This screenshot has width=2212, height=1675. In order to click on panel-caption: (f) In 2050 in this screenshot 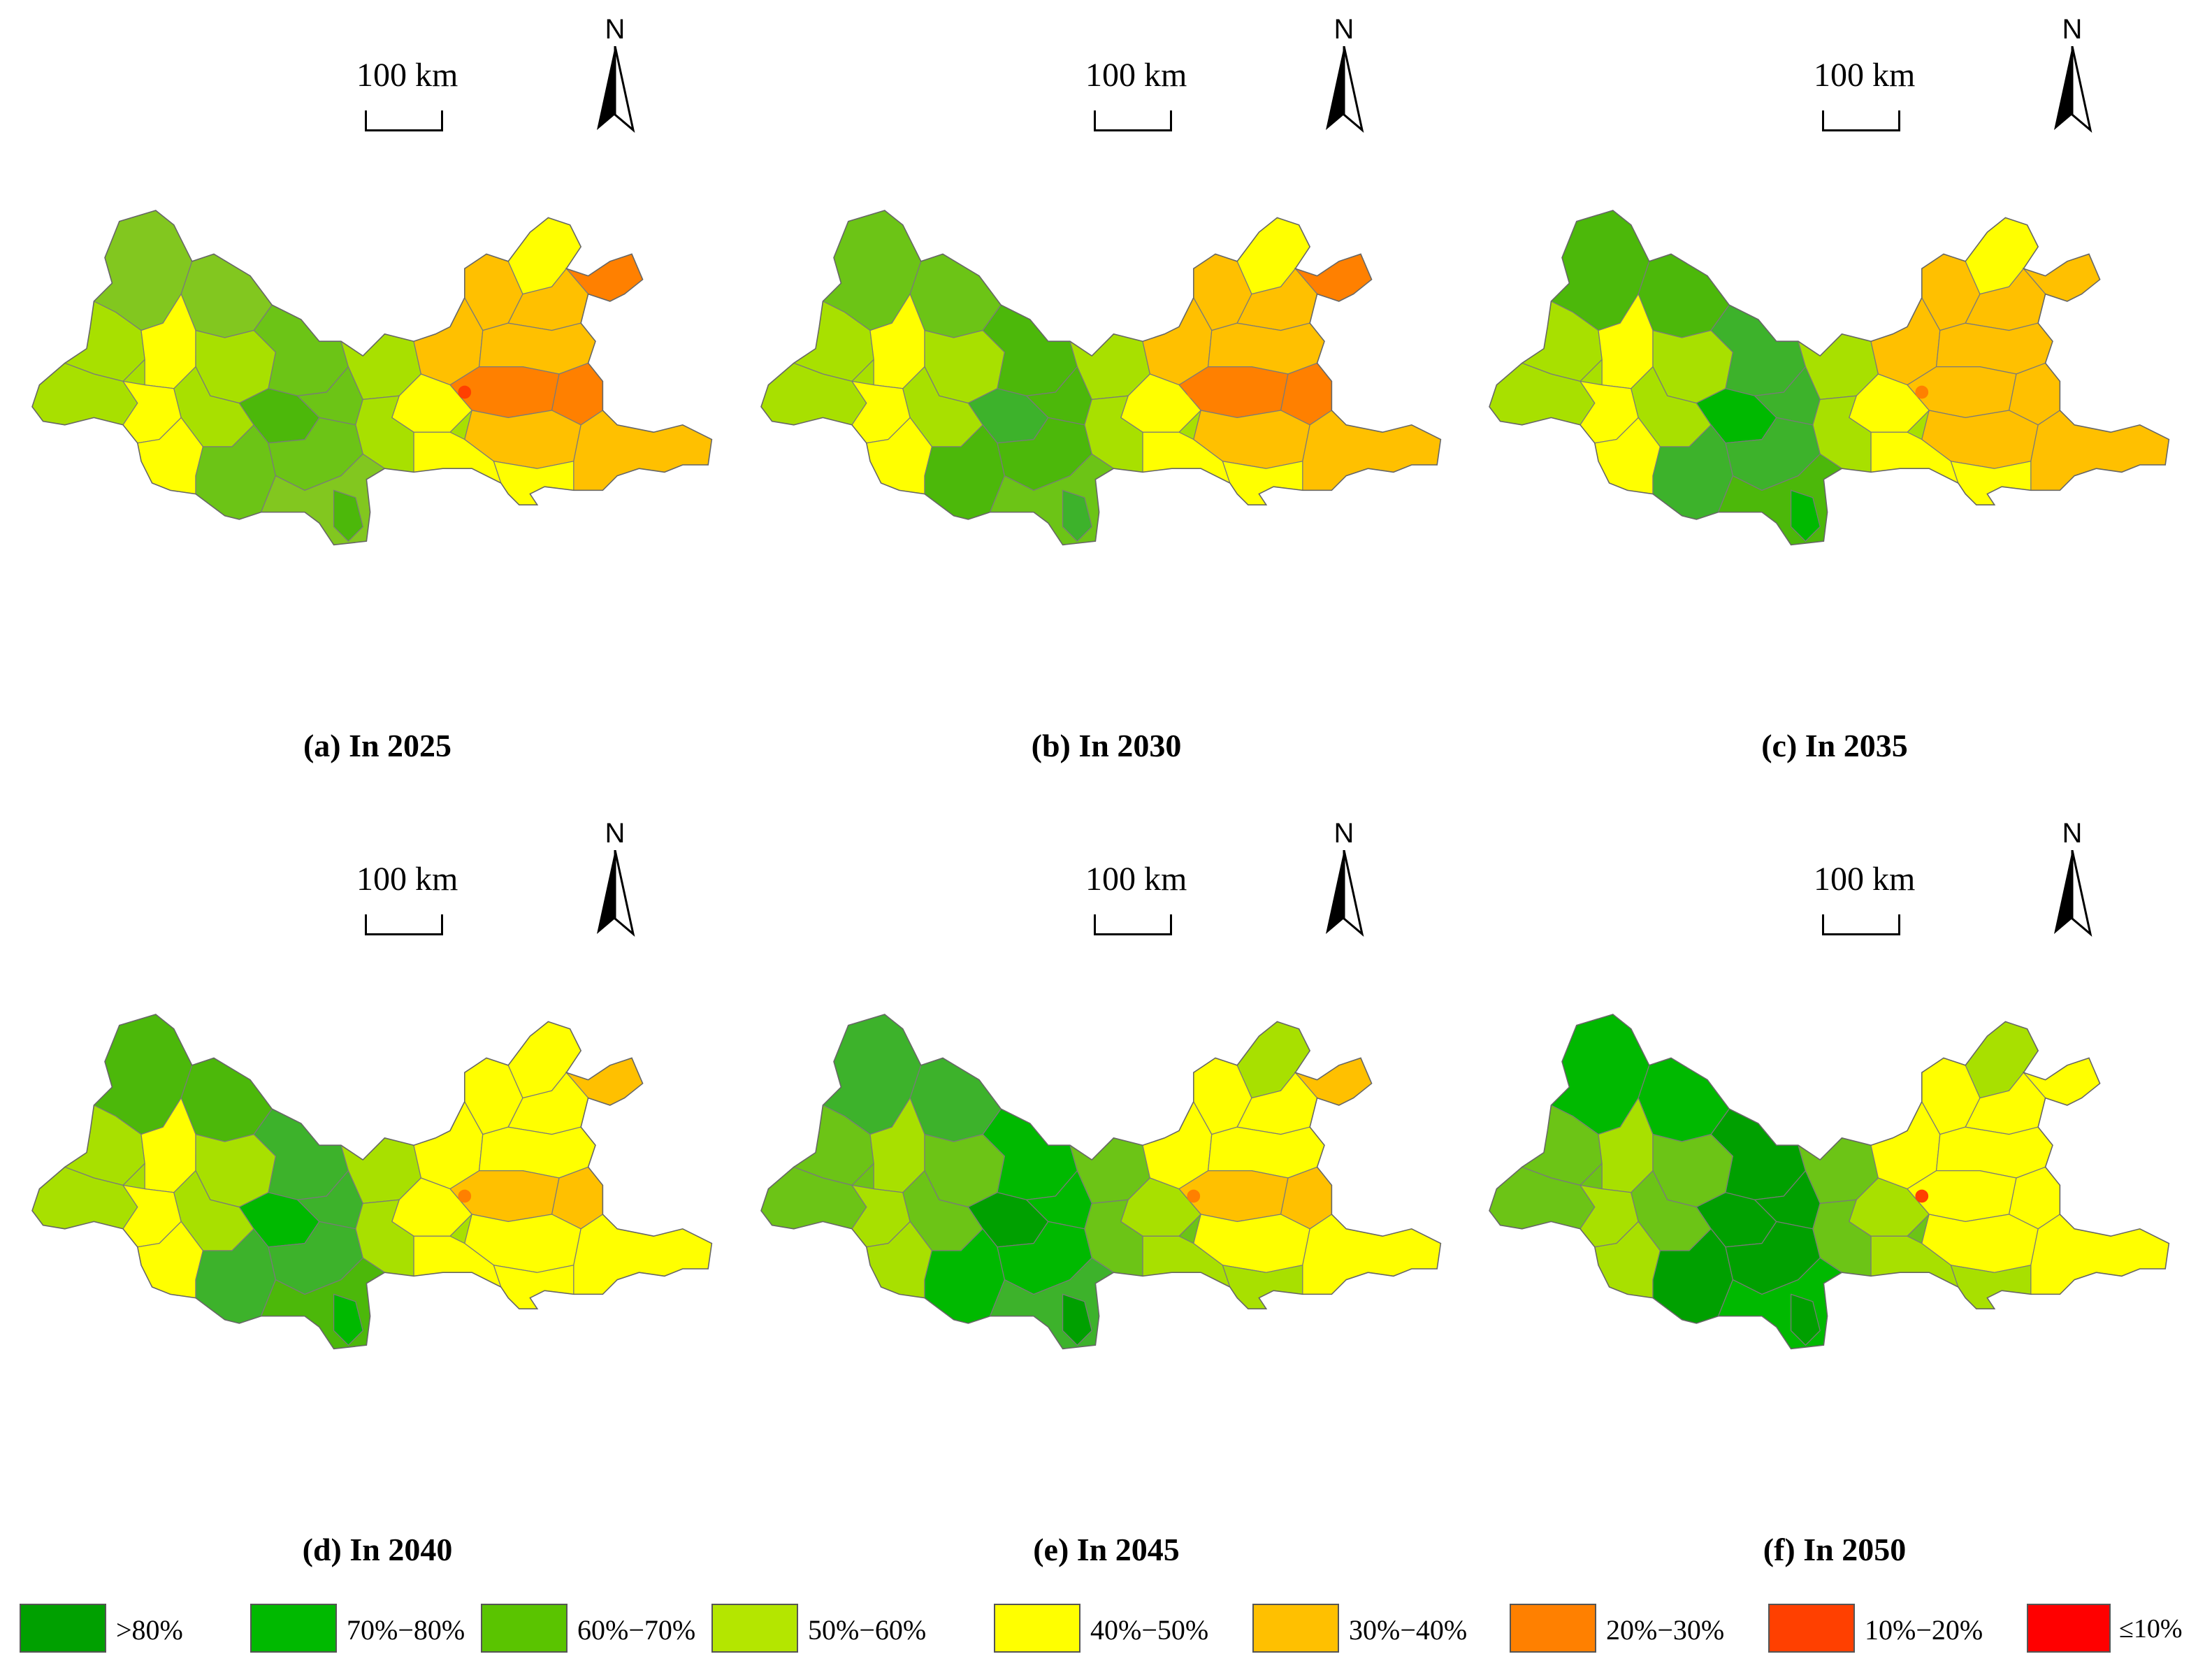, I will do `click(1835, 1549)`.